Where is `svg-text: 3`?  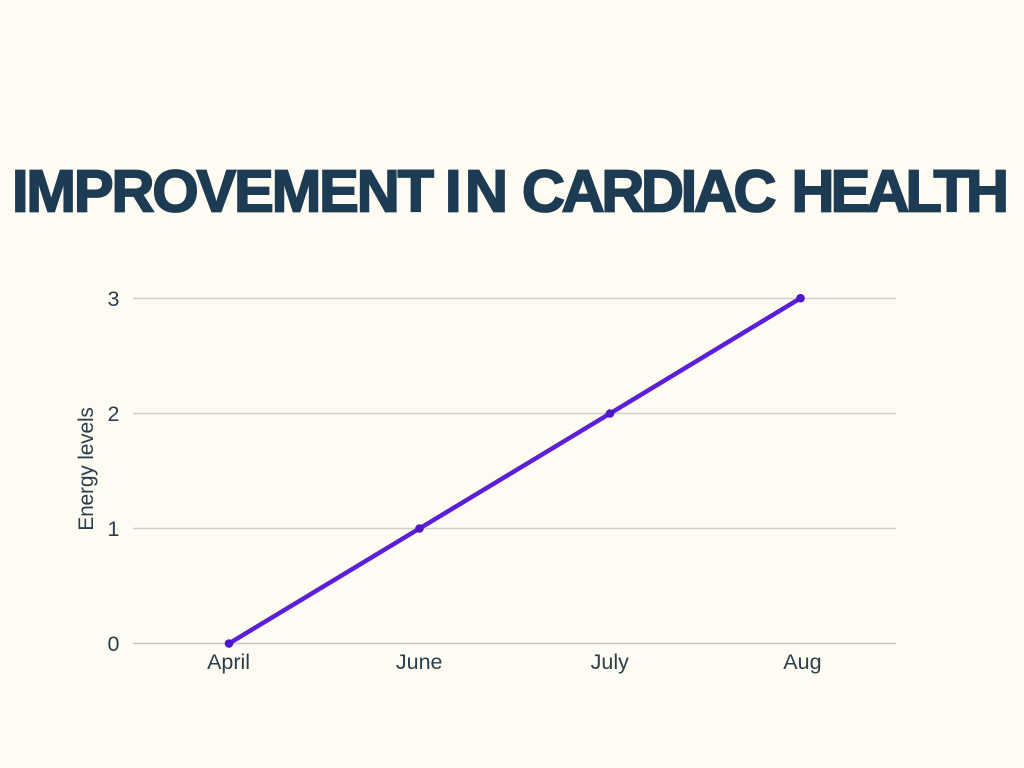
svg-text: 3 is located at coordinates (114, 299).